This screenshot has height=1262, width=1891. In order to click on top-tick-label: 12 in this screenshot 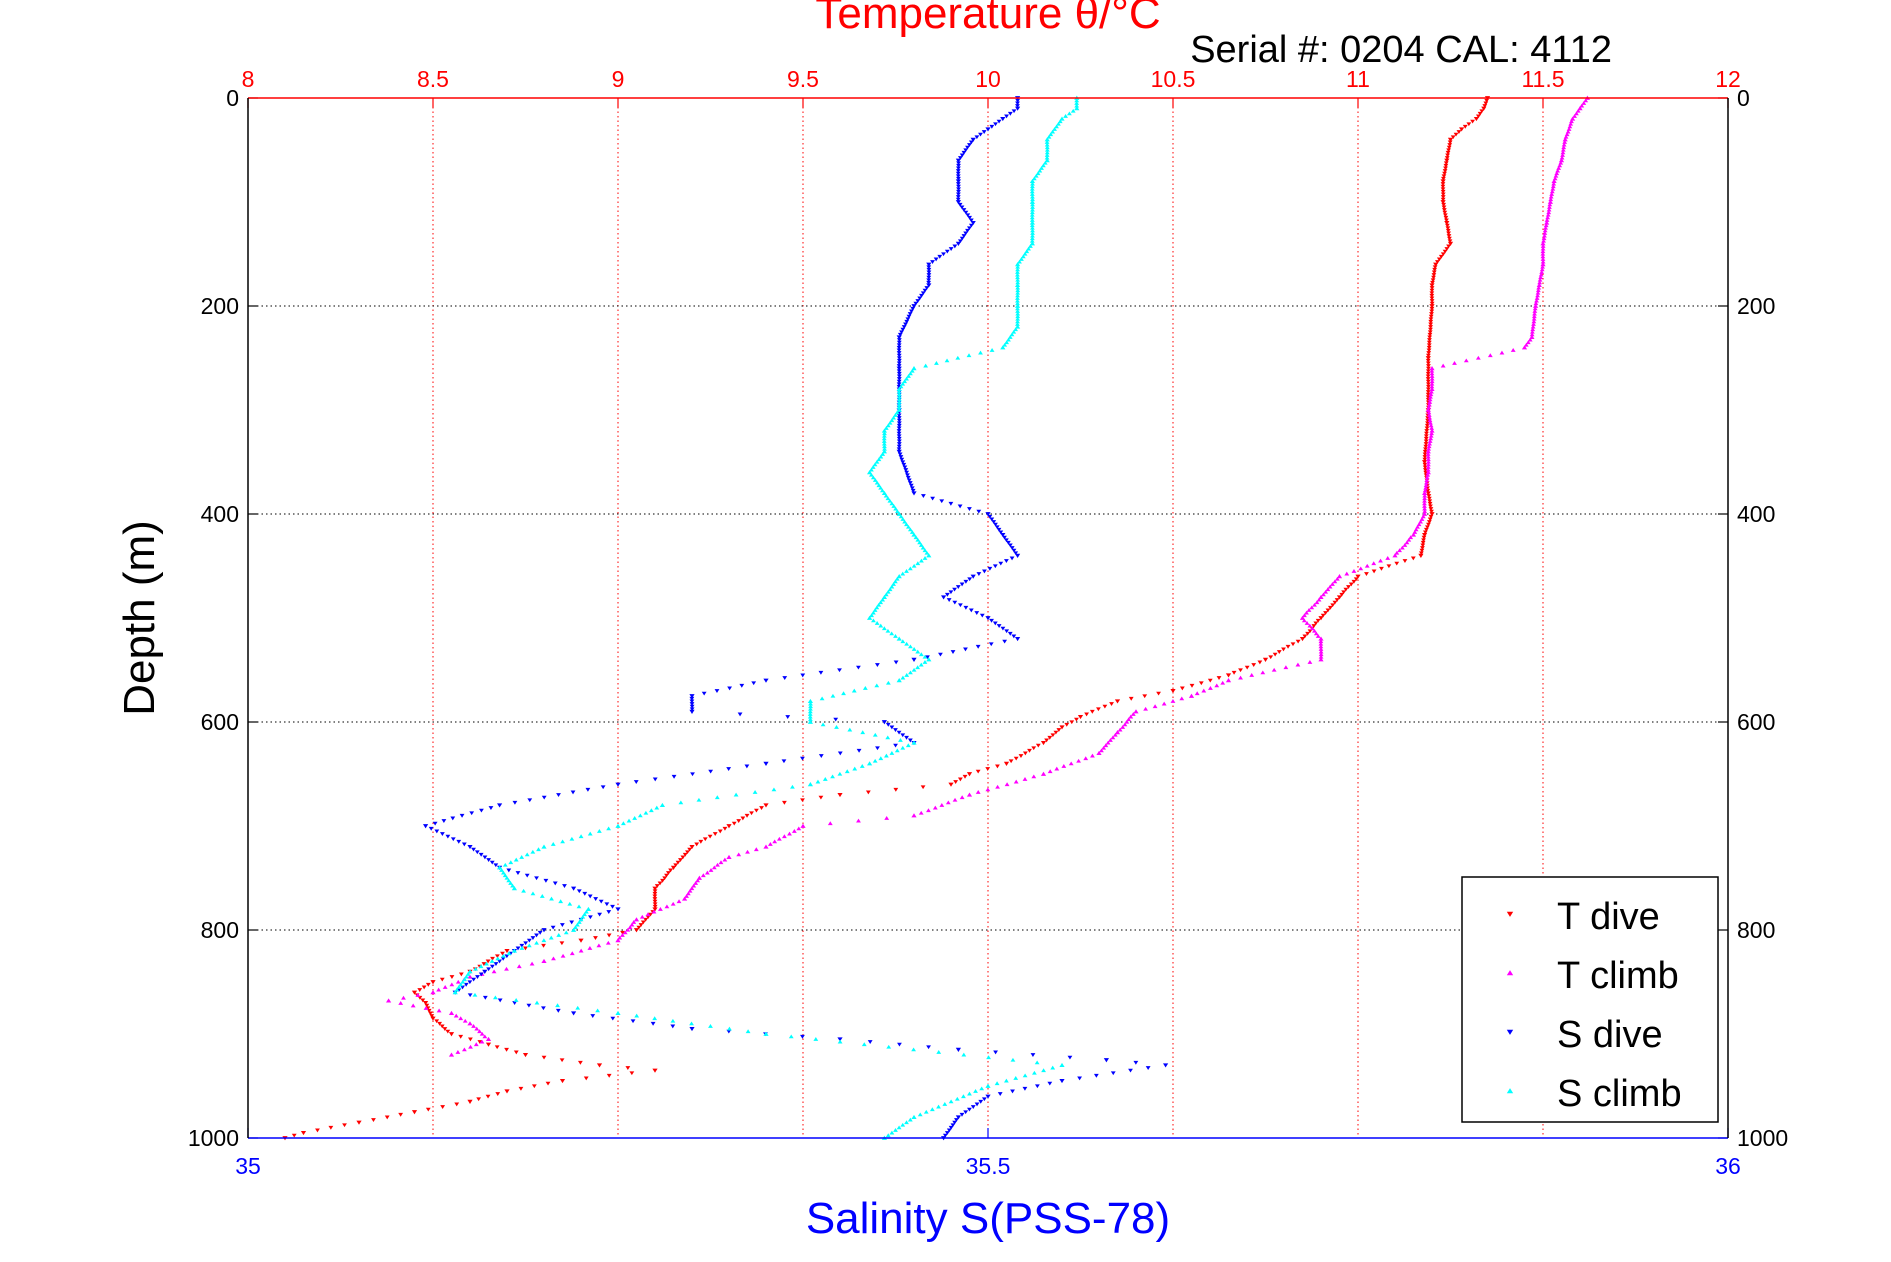, I will do `click(1728, 79)`.